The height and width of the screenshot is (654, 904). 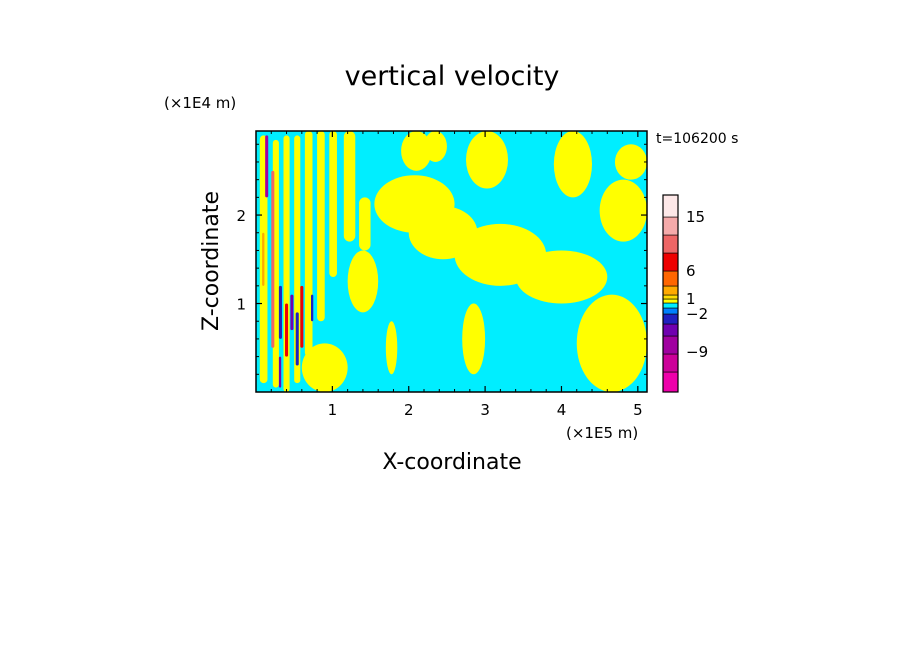 What do you see at coordinates (602, 433) in the screenshot?
I see `x-unit-label: (×1E5 m)` at bounding box center [602, 433].